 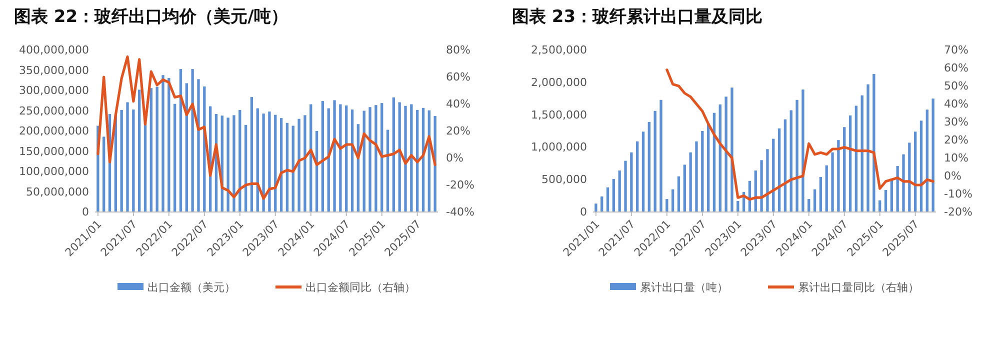 What do you see at coordinates (956, 86) in the screenshot?
I see `y2-tick-label: 50%` at bounding box center [956, 86].